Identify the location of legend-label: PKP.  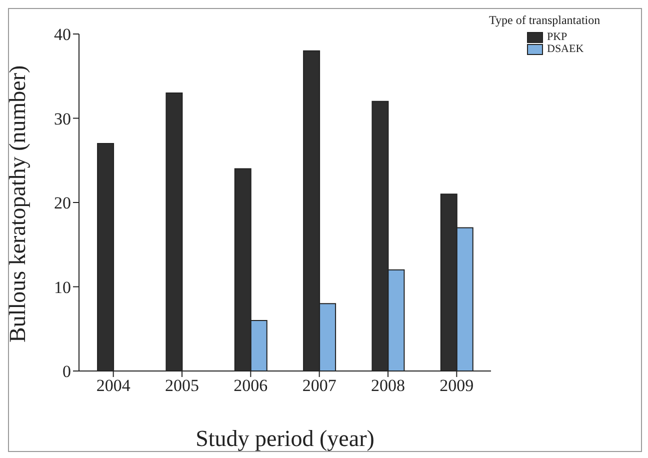
(557, 37).